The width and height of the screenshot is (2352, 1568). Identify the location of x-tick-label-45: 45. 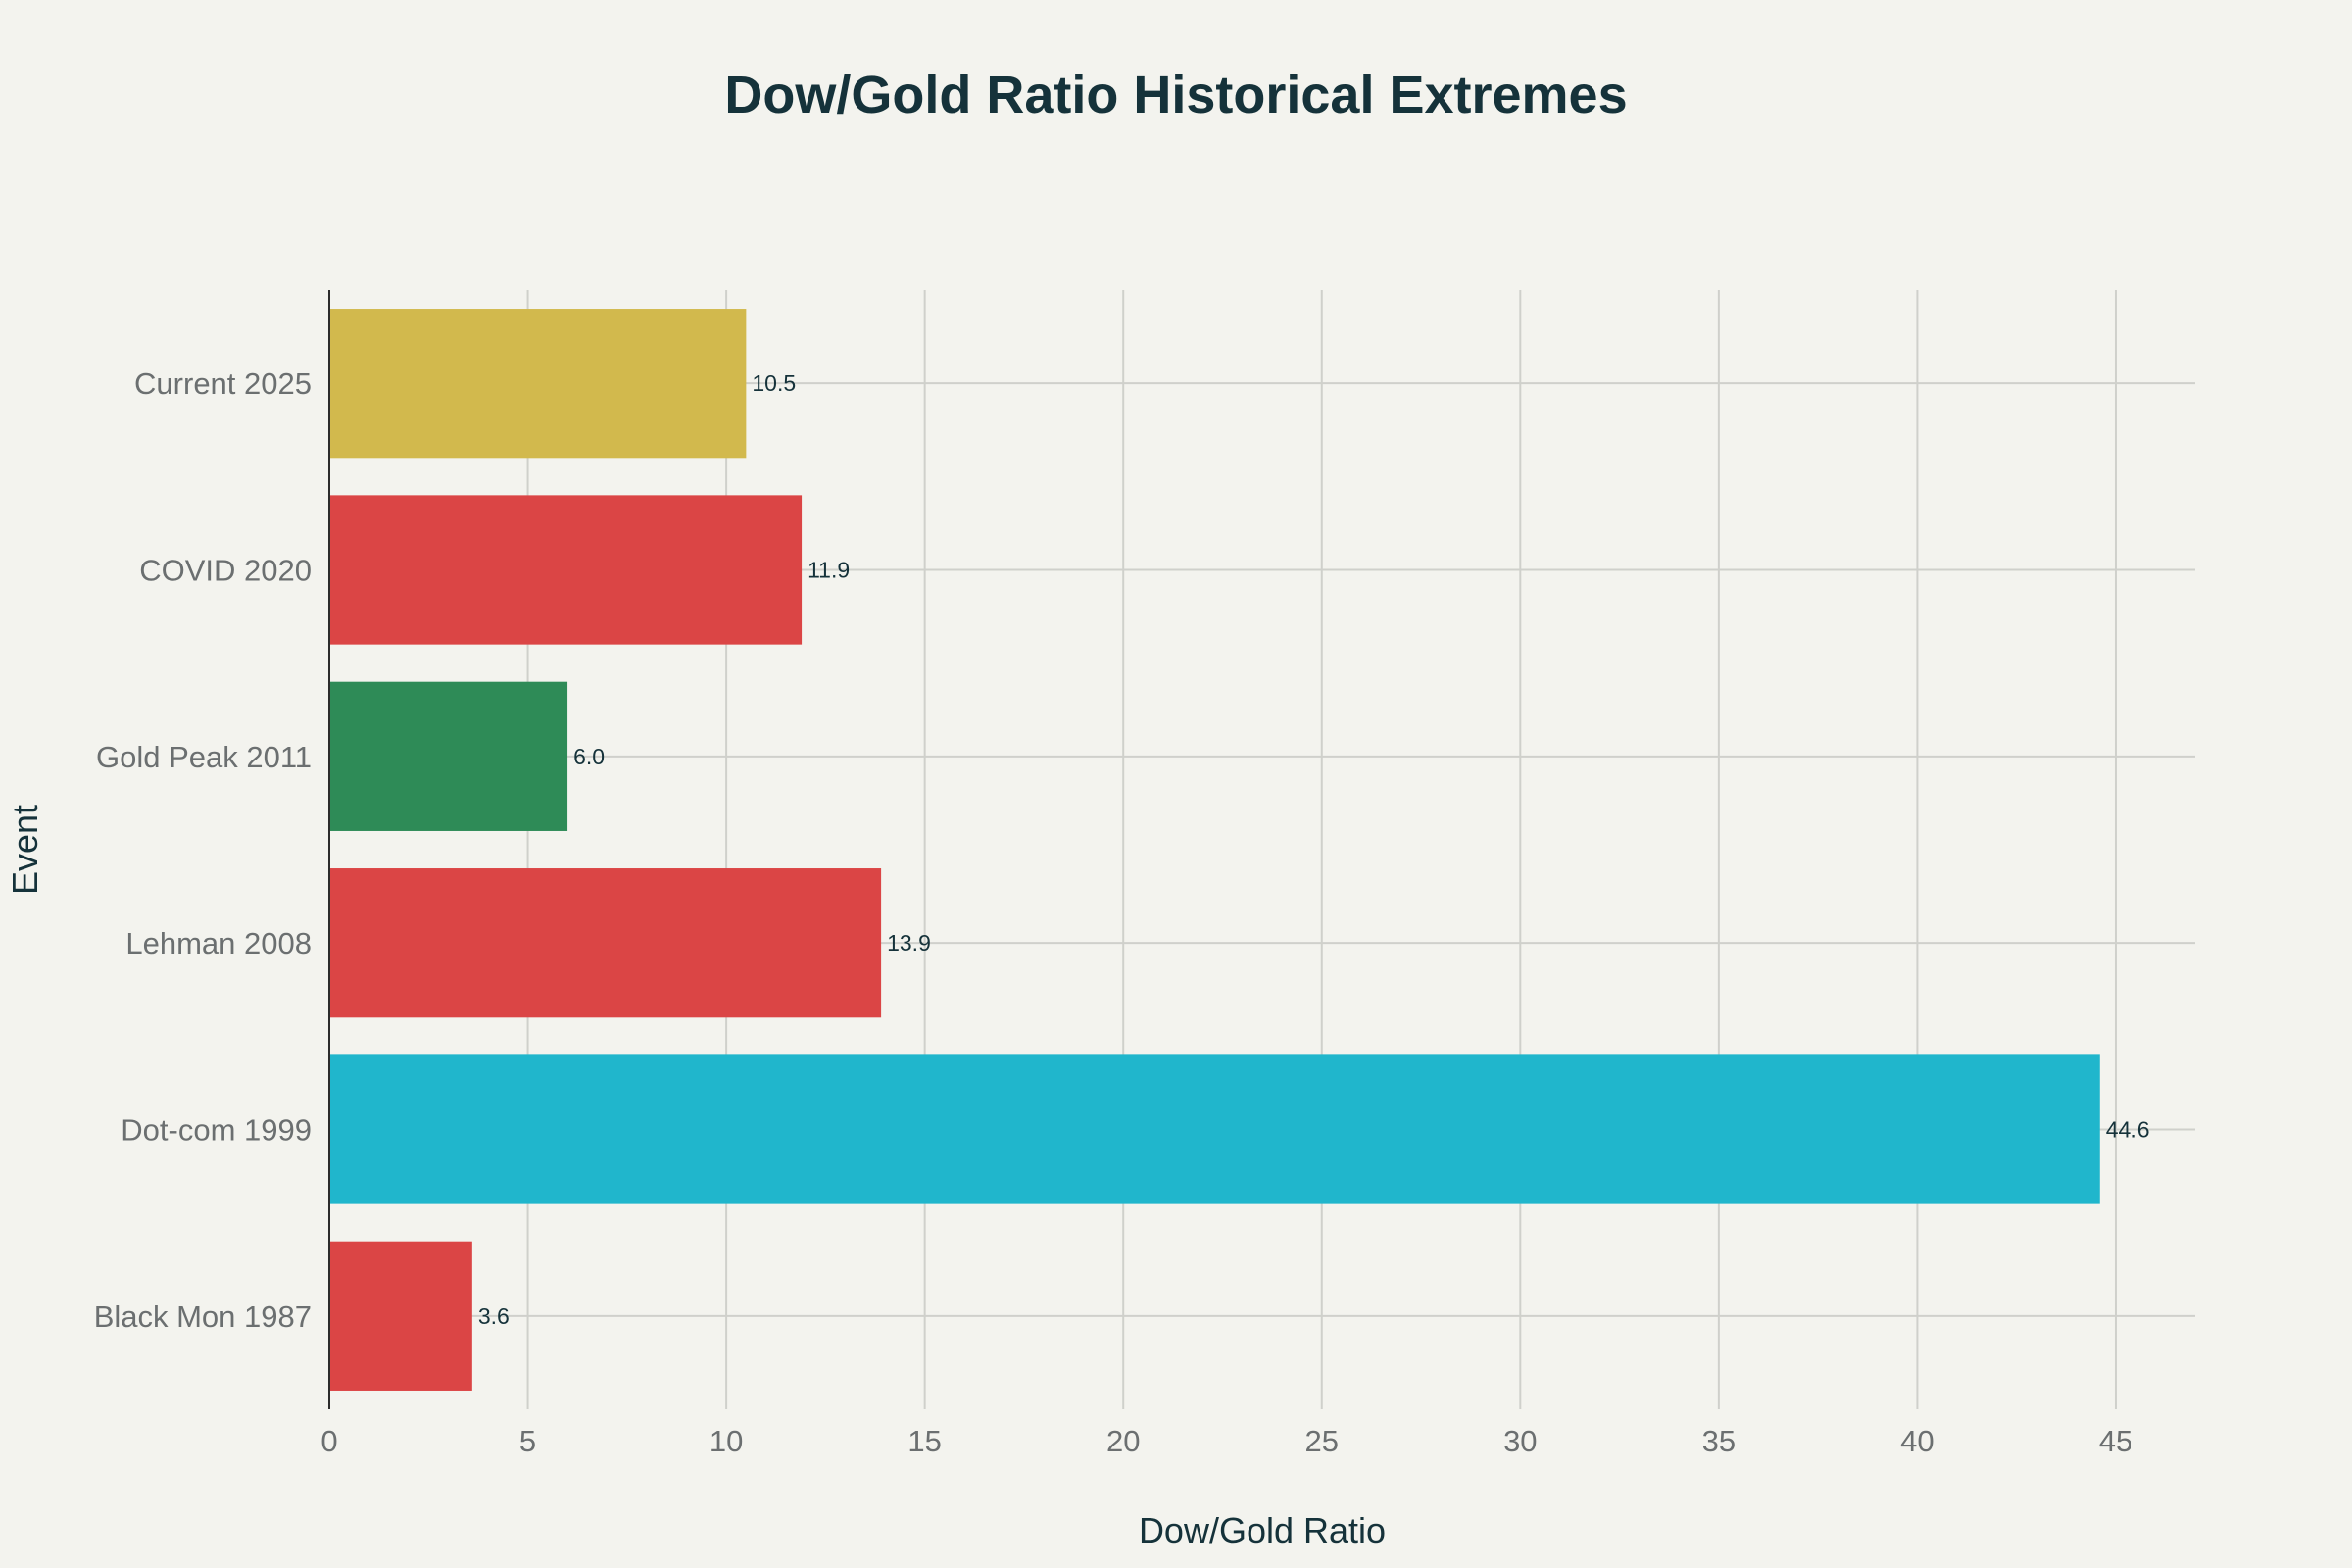
(2115, 1441).